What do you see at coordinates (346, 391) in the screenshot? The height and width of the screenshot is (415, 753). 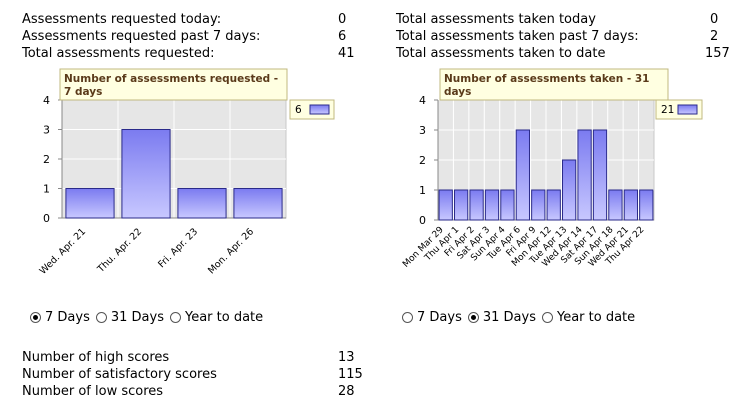 I see `stat-value: 28` at bounding box center [346, 391].